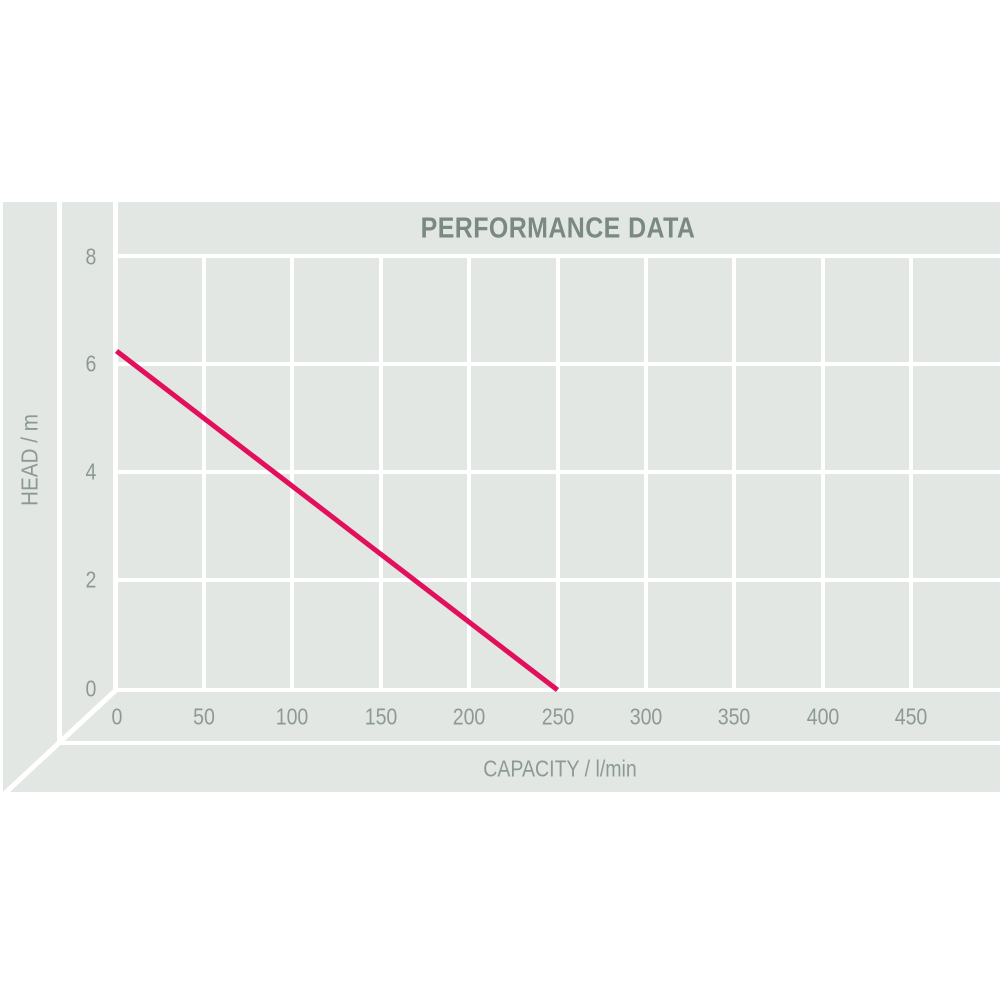  I want to click on x-tick-450: 450, so click(911, 716).